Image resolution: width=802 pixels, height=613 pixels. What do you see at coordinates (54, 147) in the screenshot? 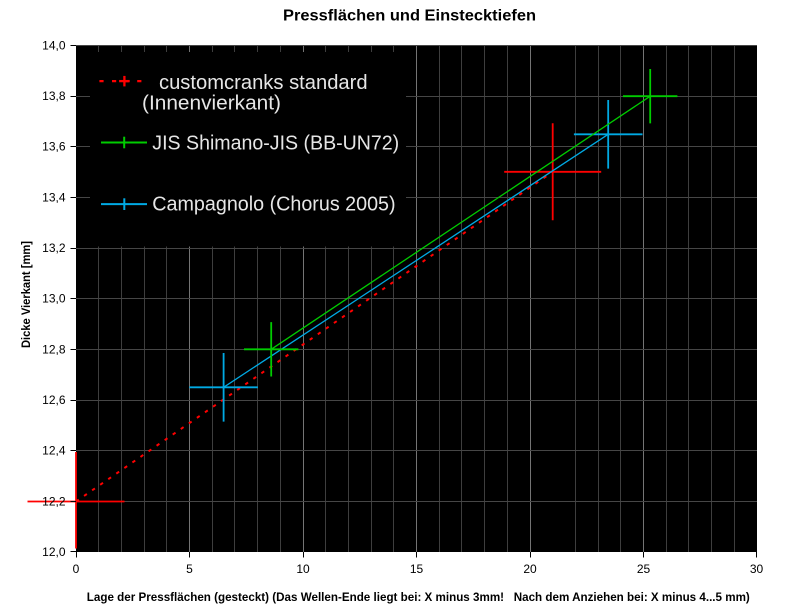
I see `svg-text: 13,6` at bounding box center [54, 147].